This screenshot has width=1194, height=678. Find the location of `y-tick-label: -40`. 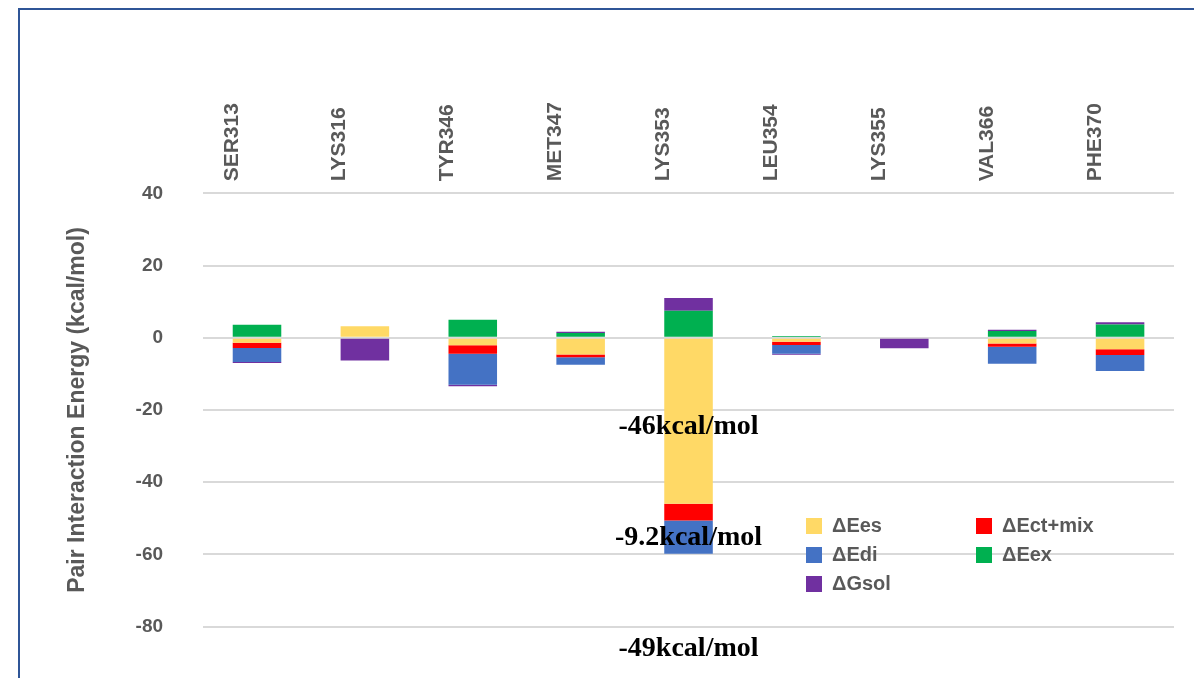

y-tick-label: -40 is located at coordinates (149, 481).